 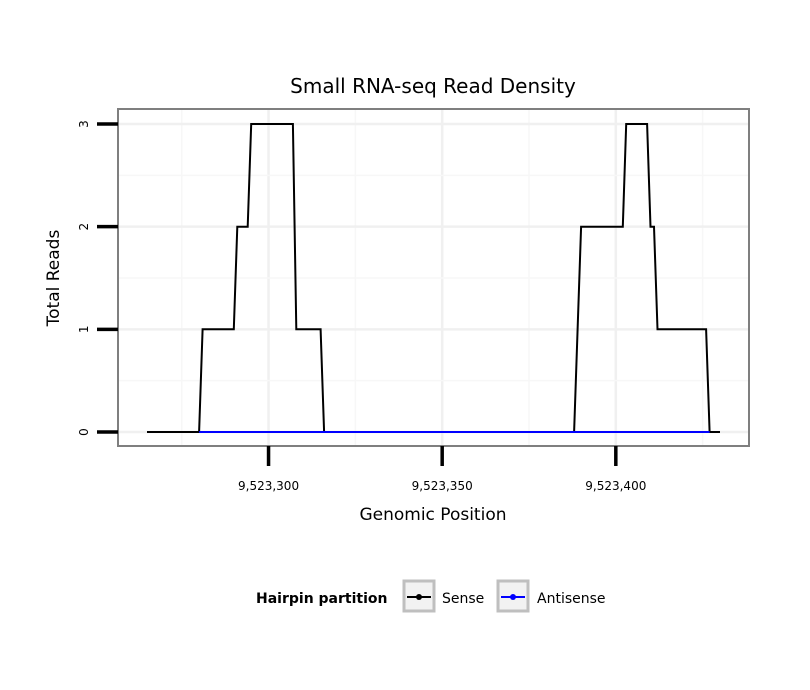 What do you see at coordinates (84, 330) in the screenshot?
I see `y-tick-label-1: 1` at bounding box center [84, 330].